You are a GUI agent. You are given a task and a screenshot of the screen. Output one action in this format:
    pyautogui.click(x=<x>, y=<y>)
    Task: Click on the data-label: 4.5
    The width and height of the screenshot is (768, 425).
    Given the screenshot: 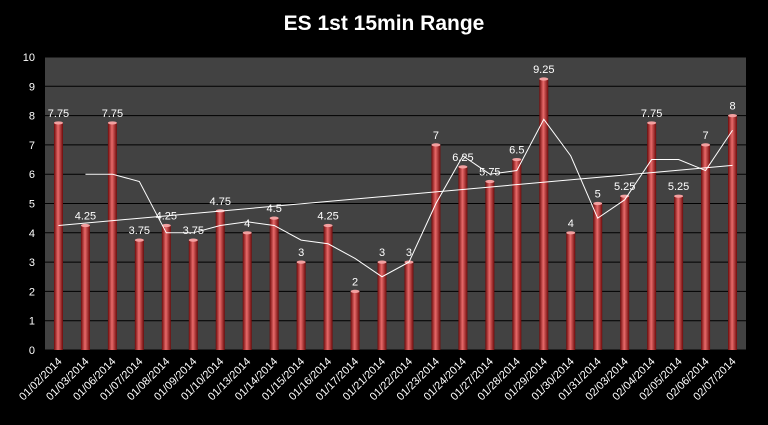 What is the action you would take?
    pyautogui.click(x=274, y=209)
    